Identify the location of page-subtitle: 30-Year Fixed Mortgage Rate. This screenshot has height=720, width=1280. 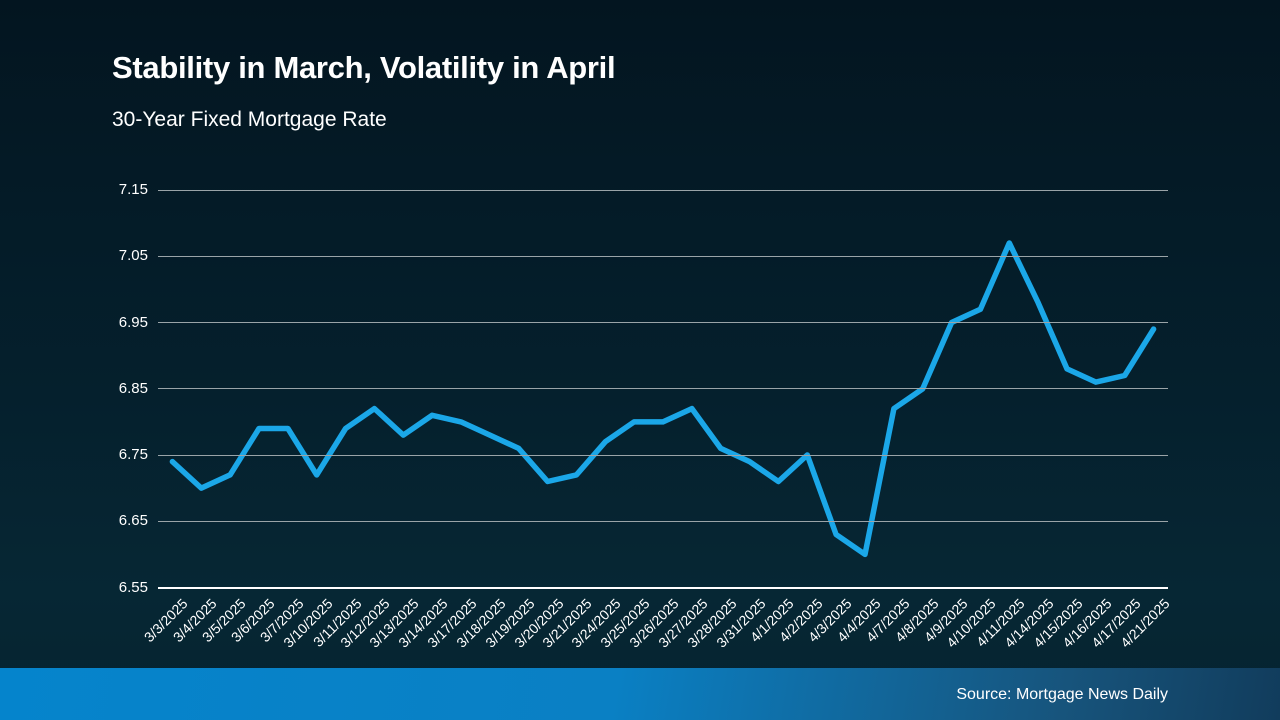
(249, 119).